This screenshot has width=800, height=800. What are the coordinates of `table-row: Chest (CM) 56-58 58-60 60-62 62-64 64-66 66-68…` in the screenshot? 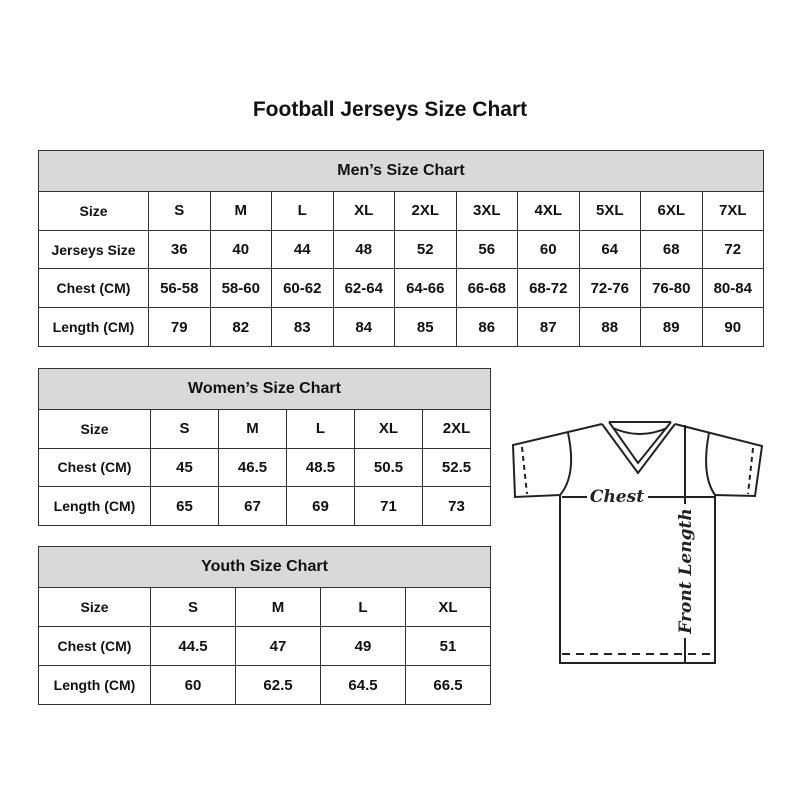 It's located at (401, 288).